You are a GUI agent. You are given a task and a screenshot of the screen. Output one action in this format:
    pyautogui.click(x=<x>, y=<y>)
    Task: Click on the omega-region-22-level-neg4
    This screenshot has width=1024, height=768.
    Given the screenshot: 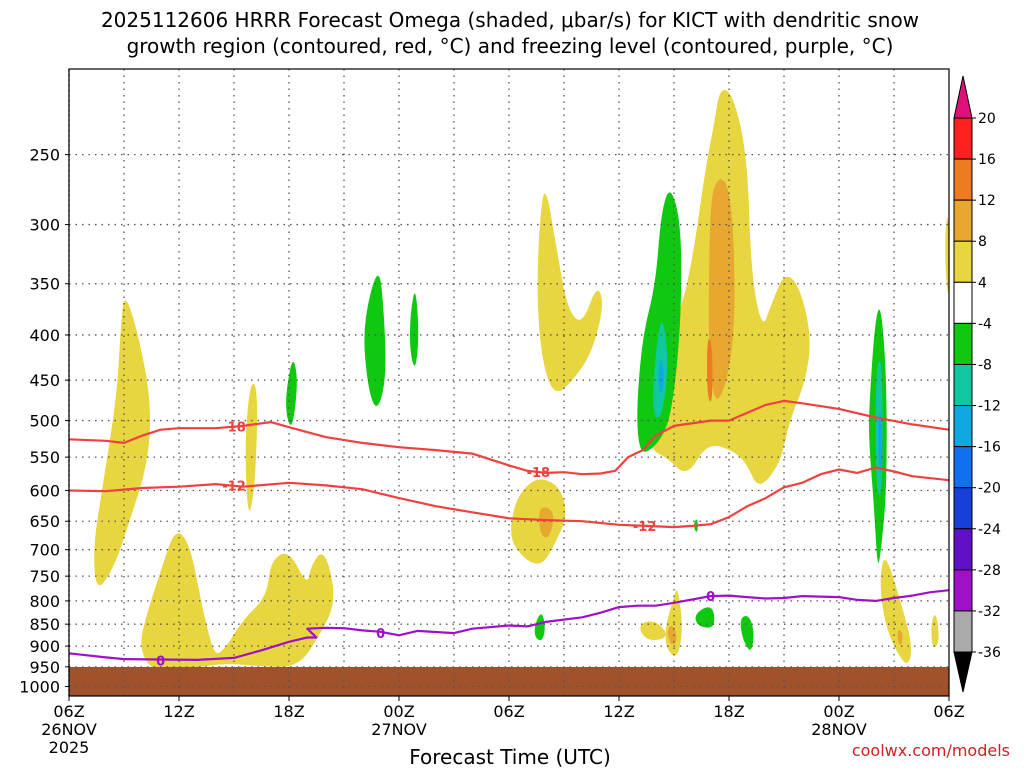 What is the action you would take?
    pyautogui.click(x=747, y=633)
    